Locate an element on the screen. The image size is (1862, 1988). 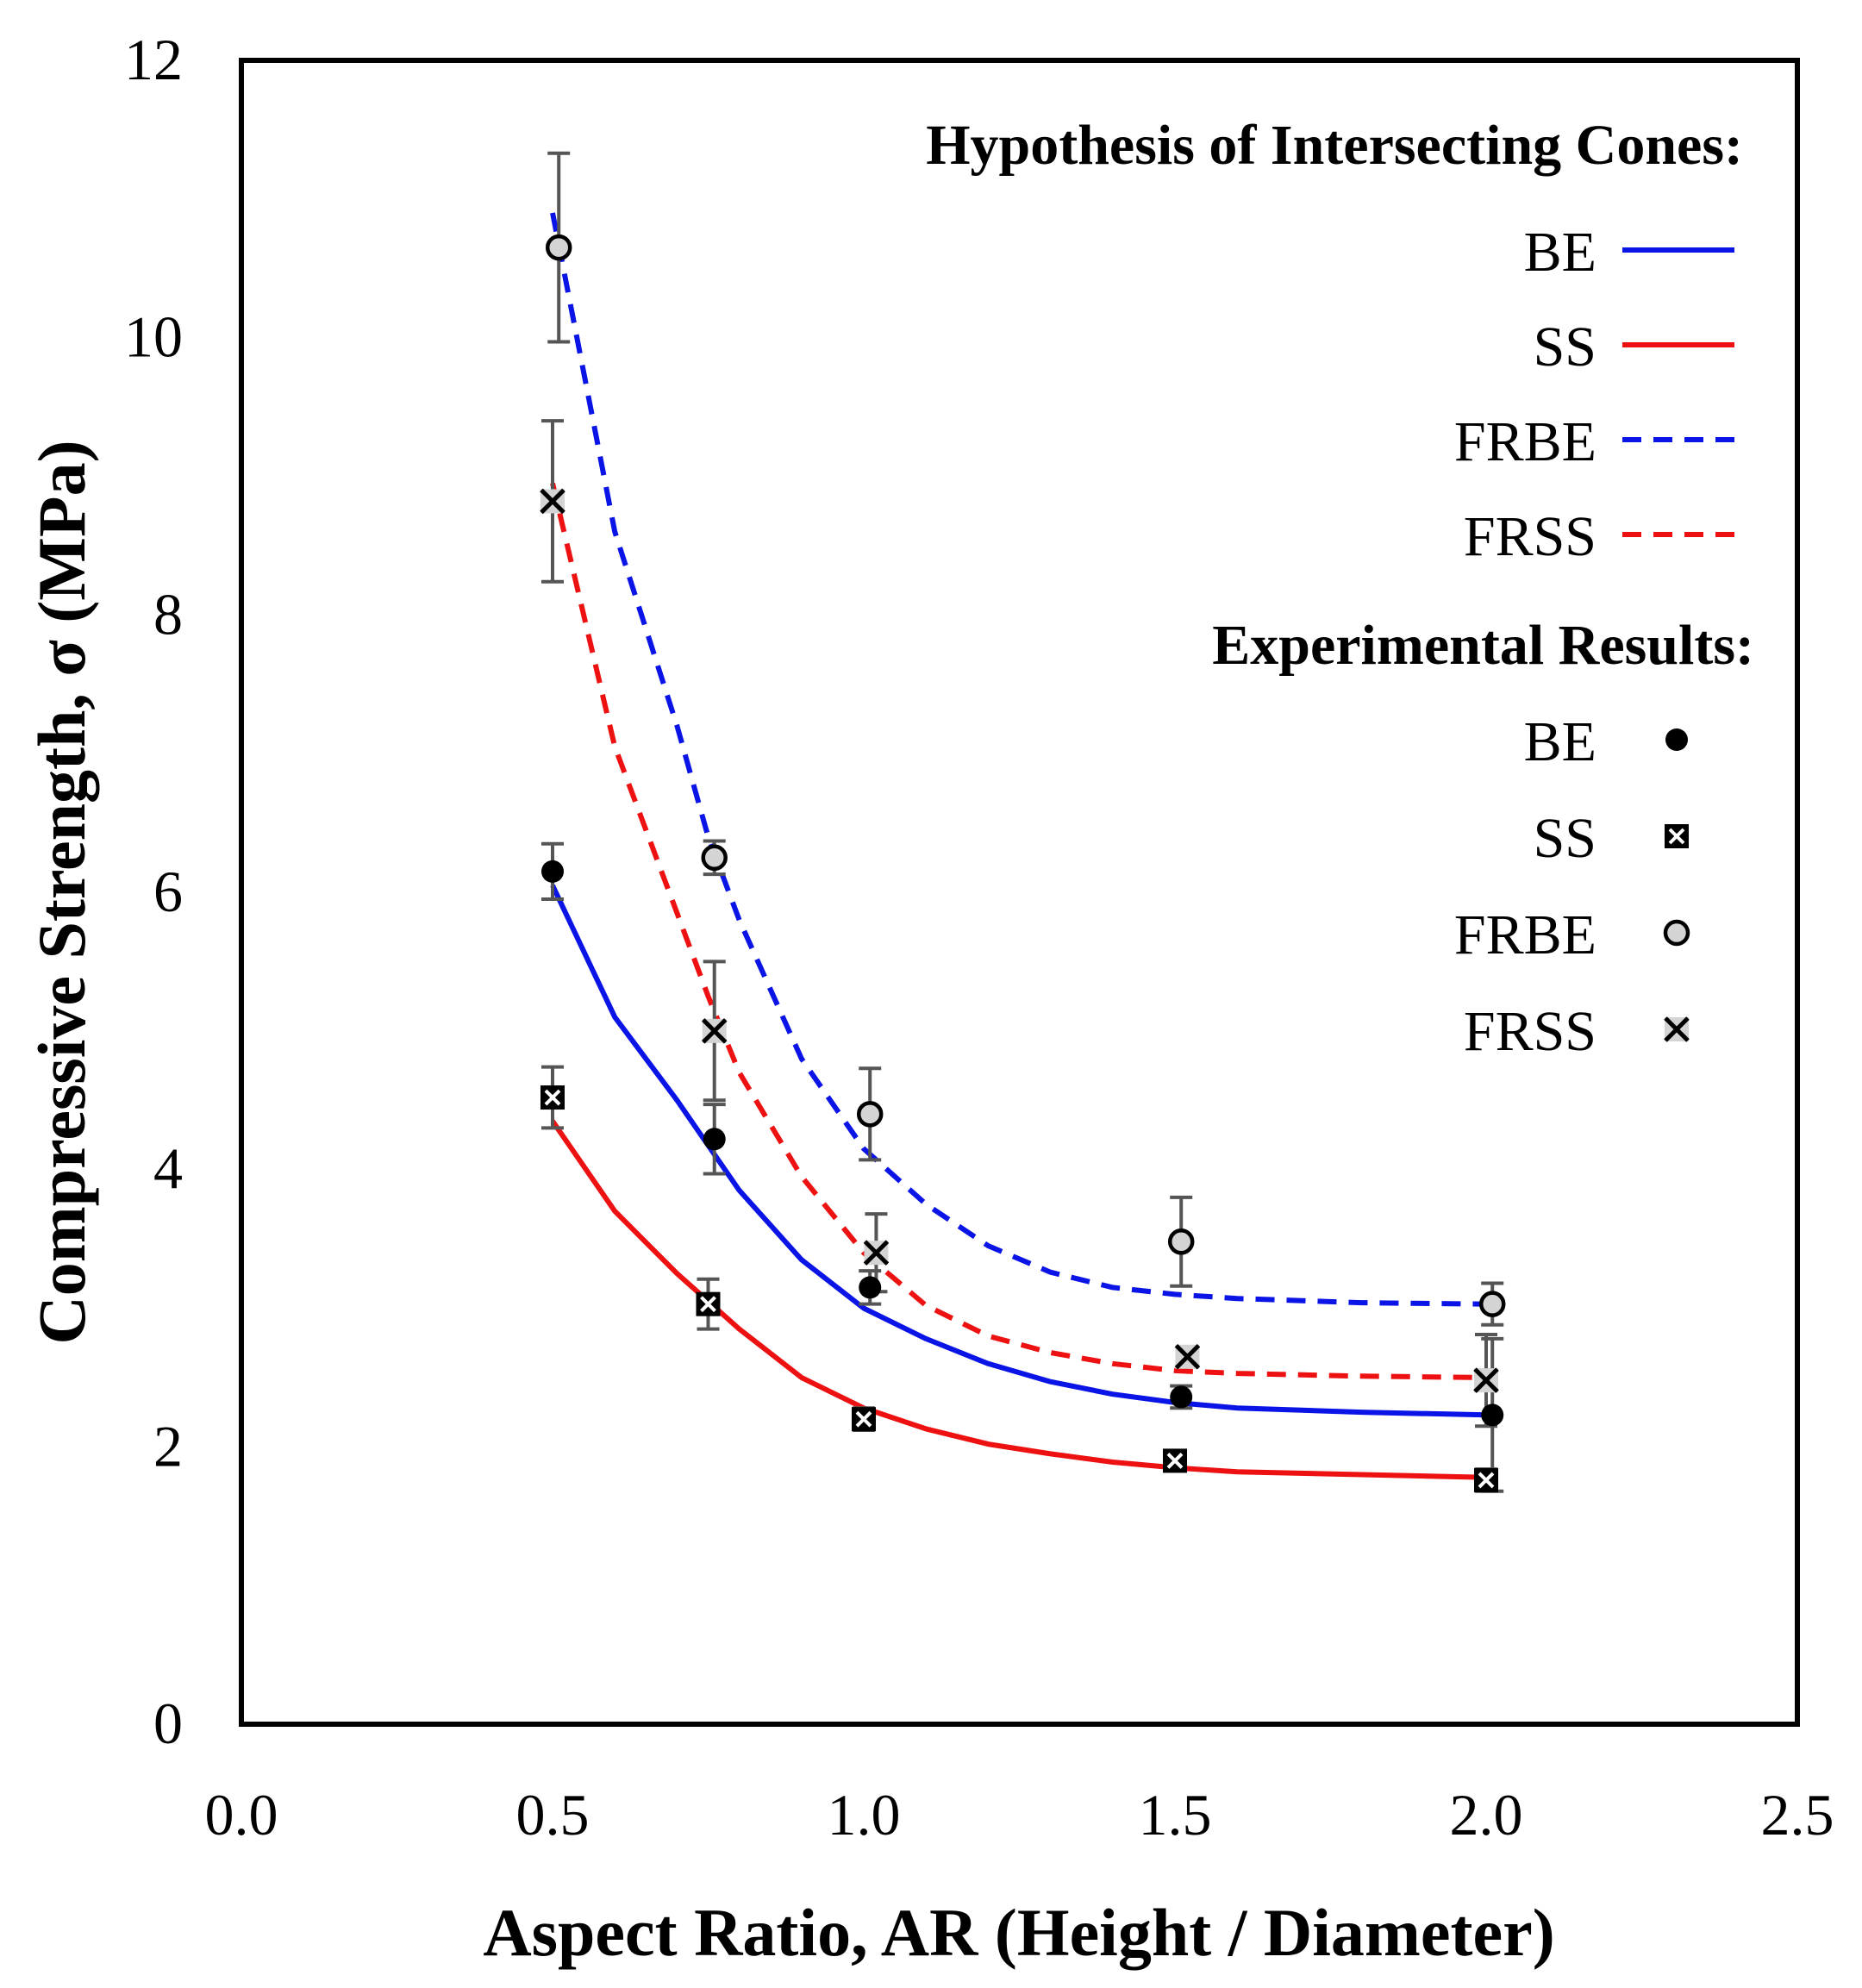
legend-label-model-frbe: FRBE is located at coordinates (1525, 442).